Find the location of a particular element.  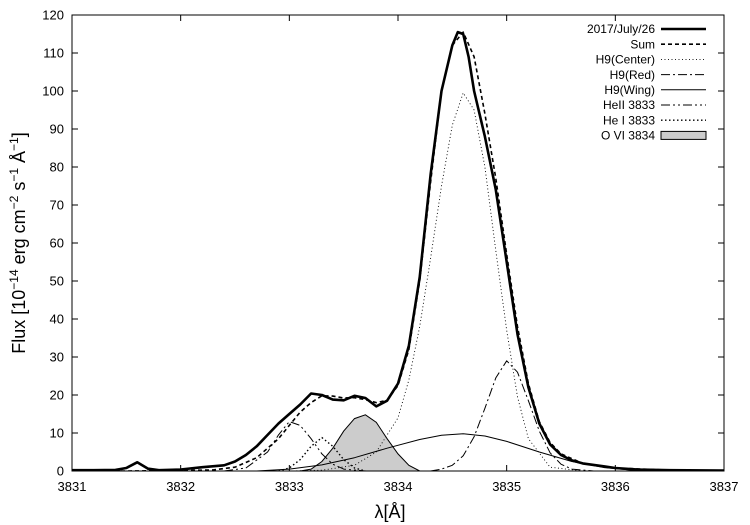

legend-label: 2017/July/26 is located at coordinates (621, 29).